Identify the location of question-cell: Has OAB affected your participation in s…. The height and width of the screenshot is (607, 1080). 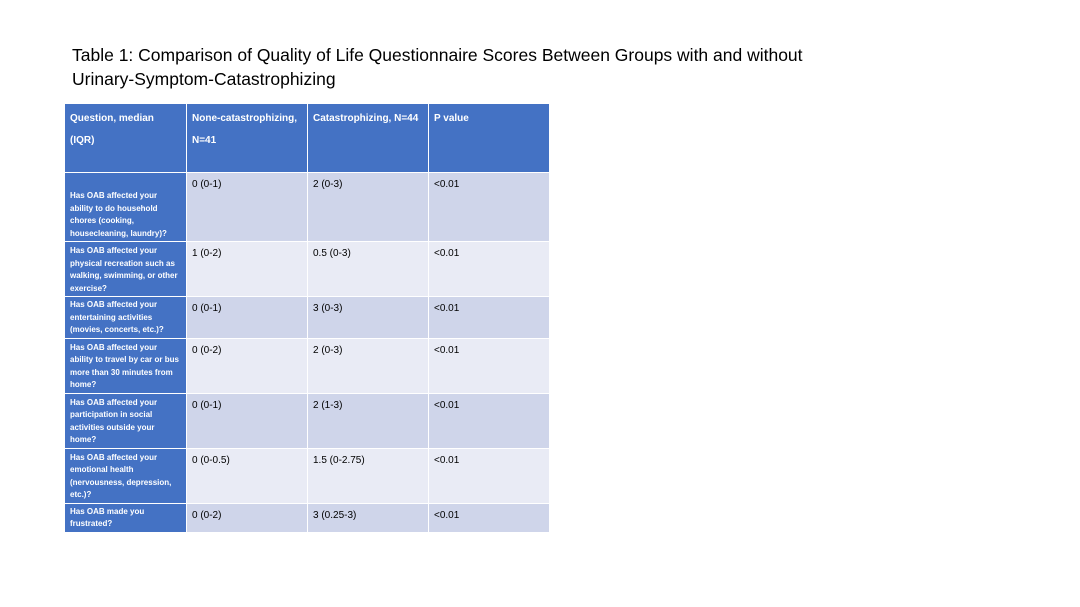
(125, 420).